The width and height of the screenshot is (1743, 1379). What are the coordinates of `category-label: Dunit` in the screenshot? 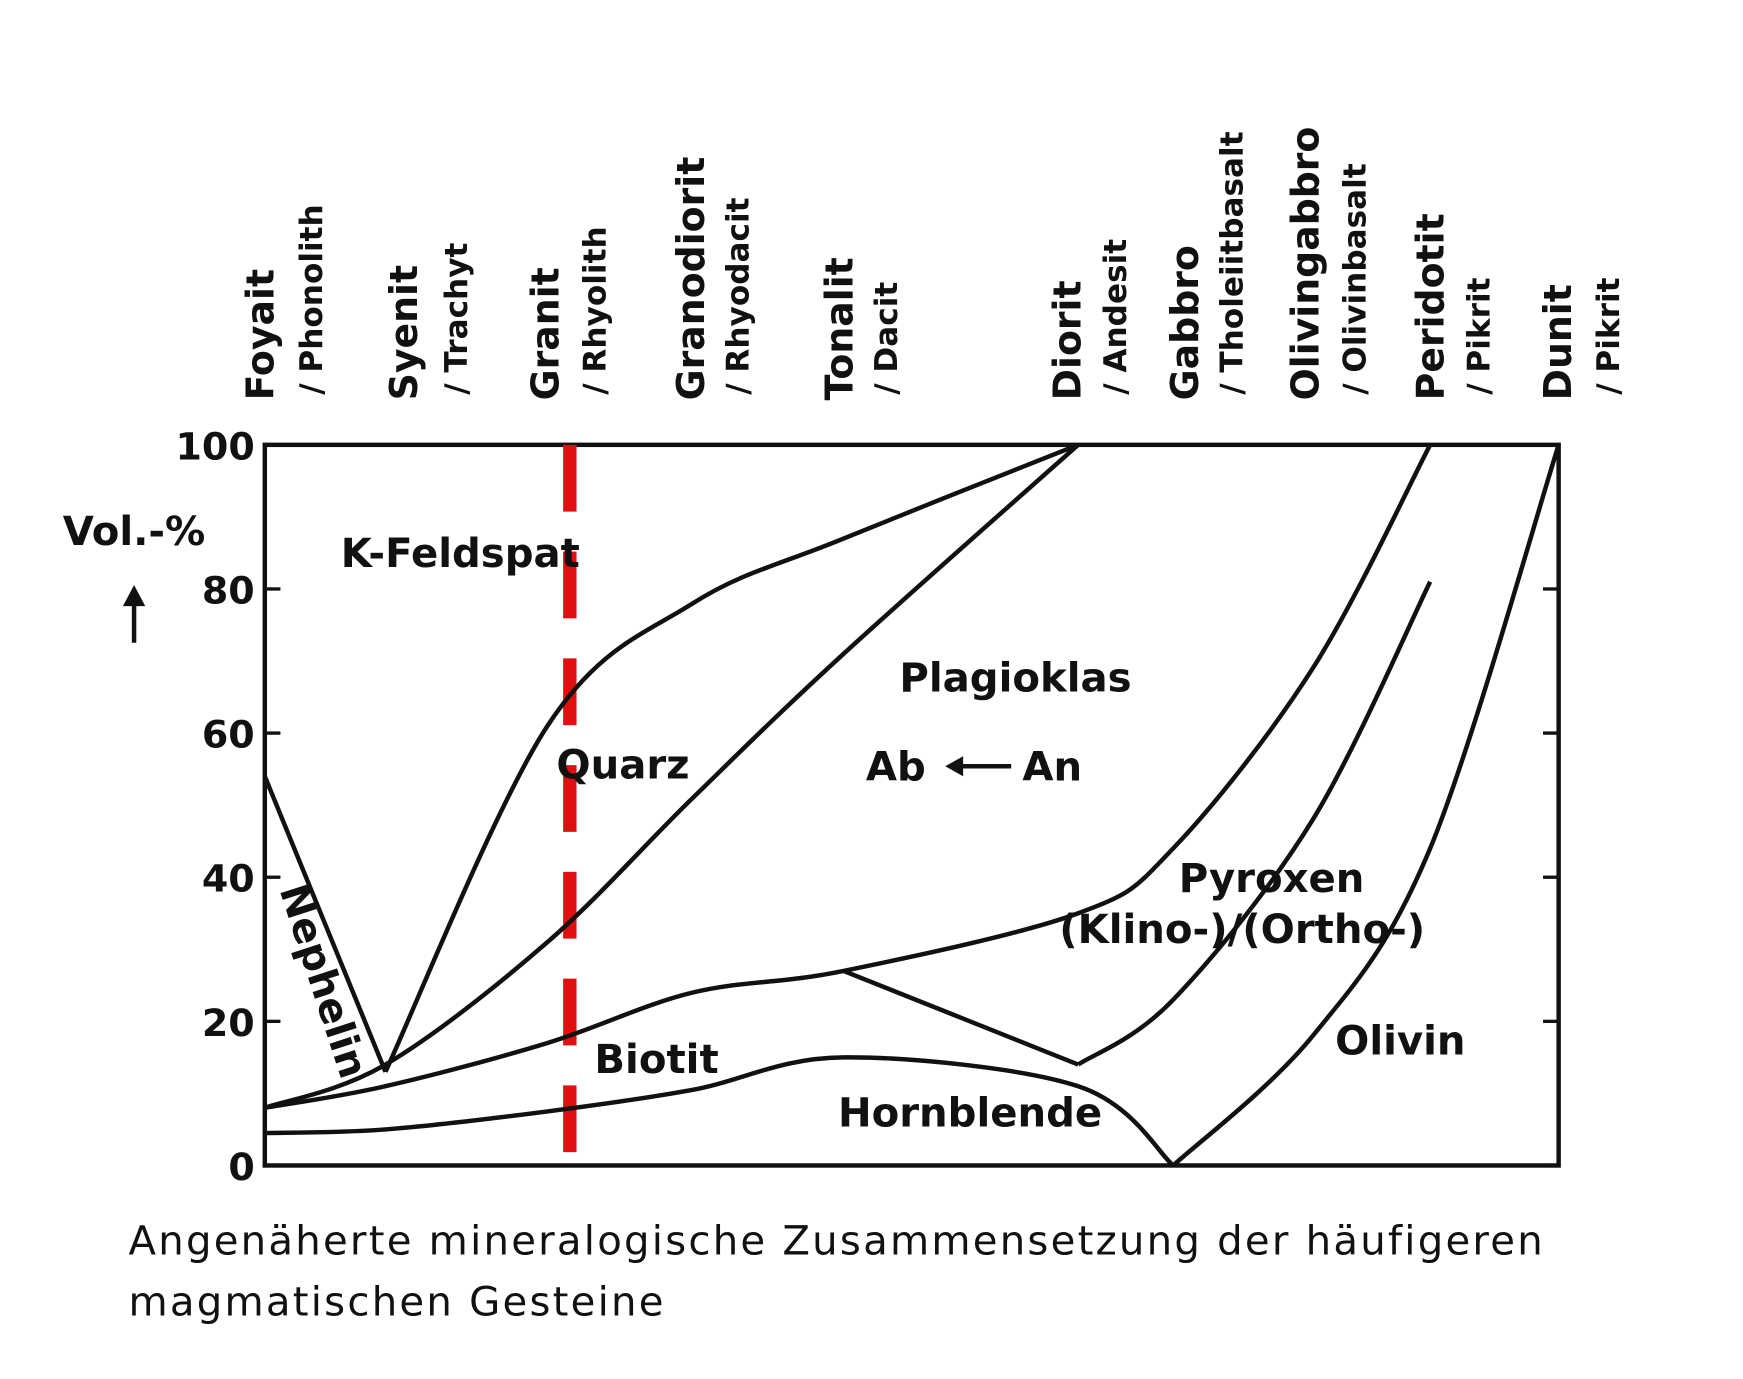 It's located at (1558, 342).